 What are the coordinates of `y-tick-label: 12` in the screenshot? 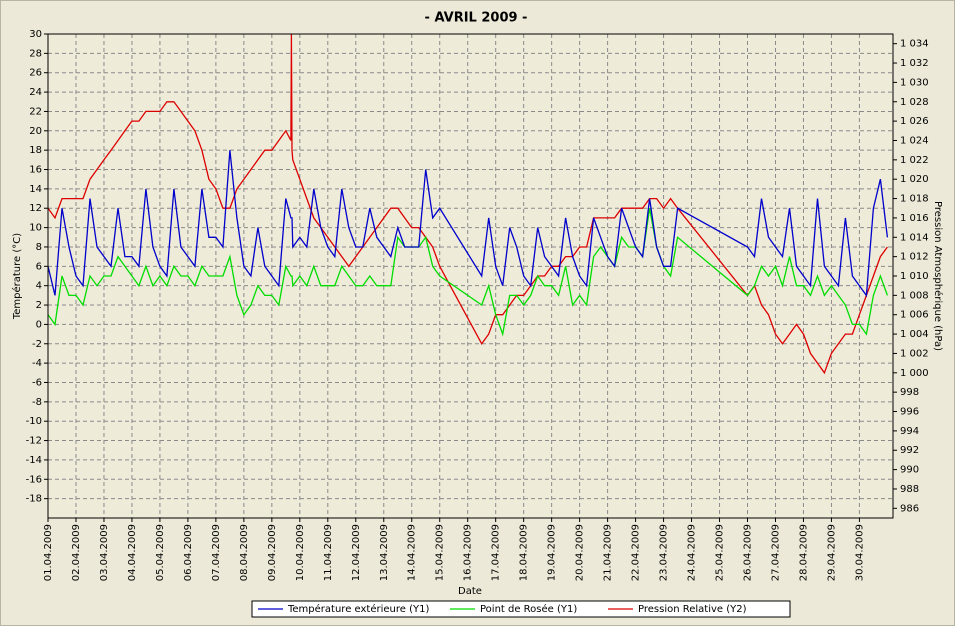 It's located at (35, 208).